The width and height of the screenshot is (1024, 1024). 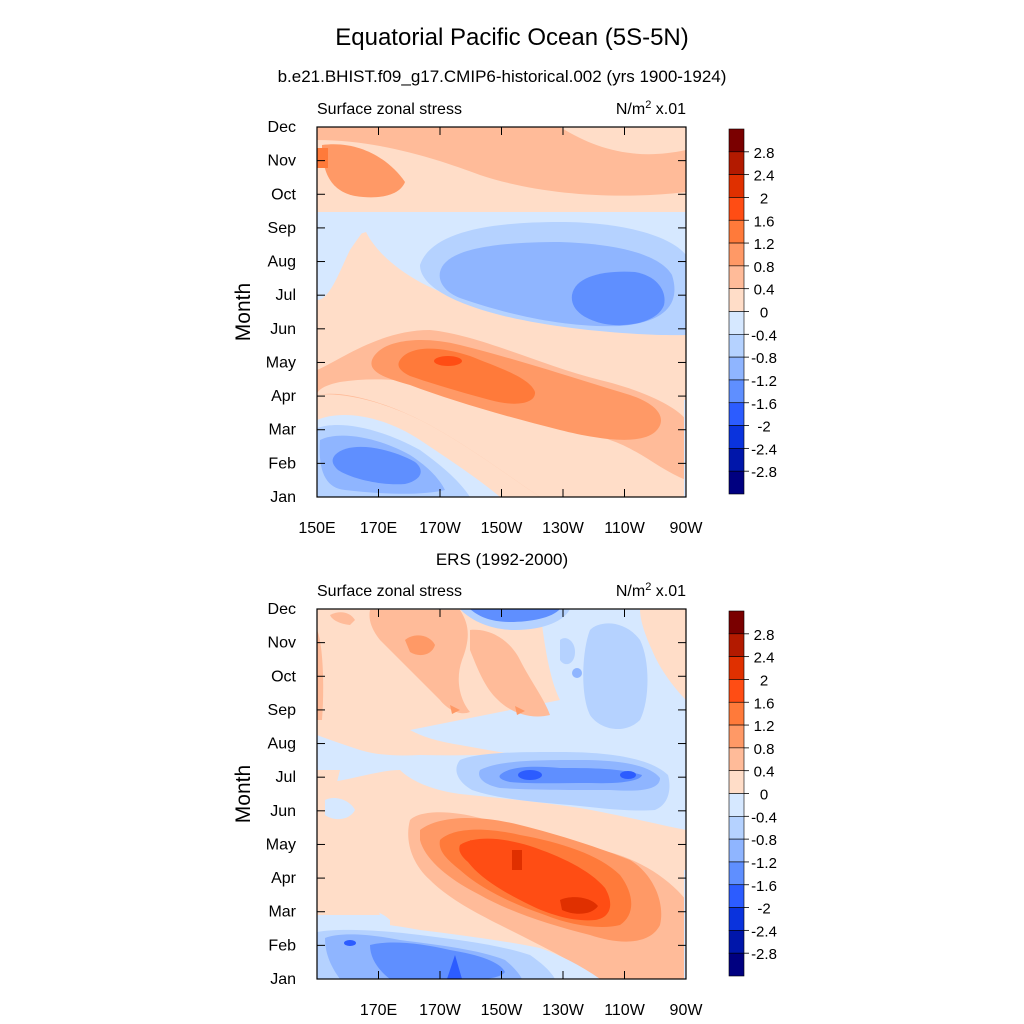 What do you see at coordinates (651, 108) in the screenshot?
I see `units-label: N/m2 x.01` at bounding box center [651, 108].